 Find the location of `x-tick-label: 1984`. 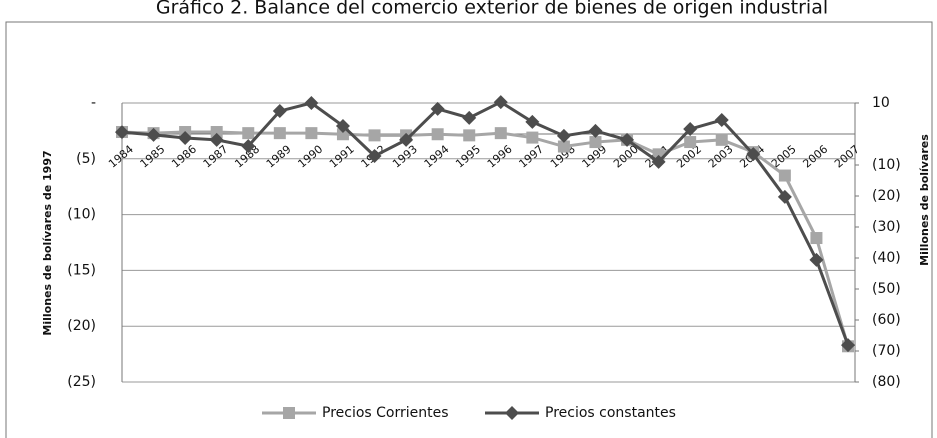

x-tick-label: 1984 is located at coordinates (121, 157).